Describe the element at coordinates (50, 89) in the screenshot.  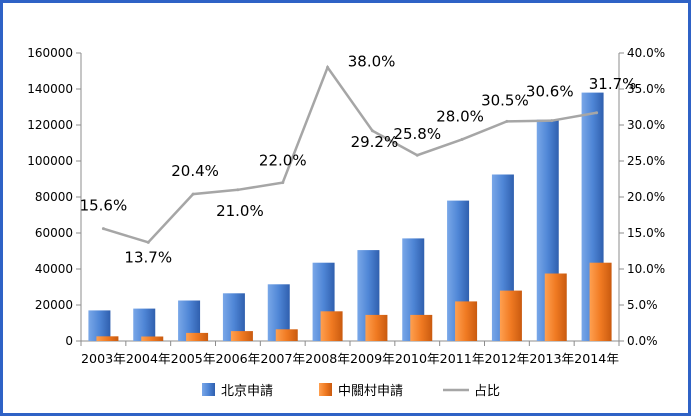
I see `left-tick-label: 140000` at that location.